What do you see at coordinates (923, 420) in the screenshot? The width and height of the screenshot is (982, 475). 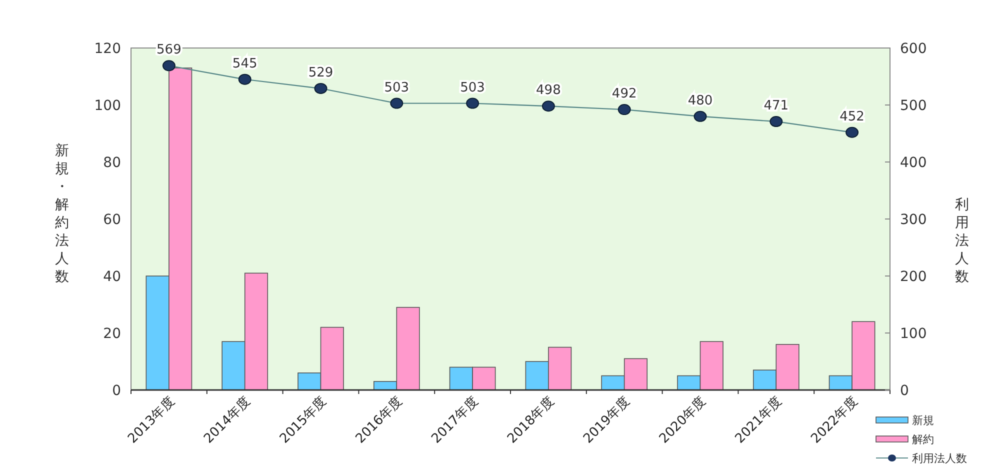 I see `legend-label: 新規` at bounding box center [923, 420].